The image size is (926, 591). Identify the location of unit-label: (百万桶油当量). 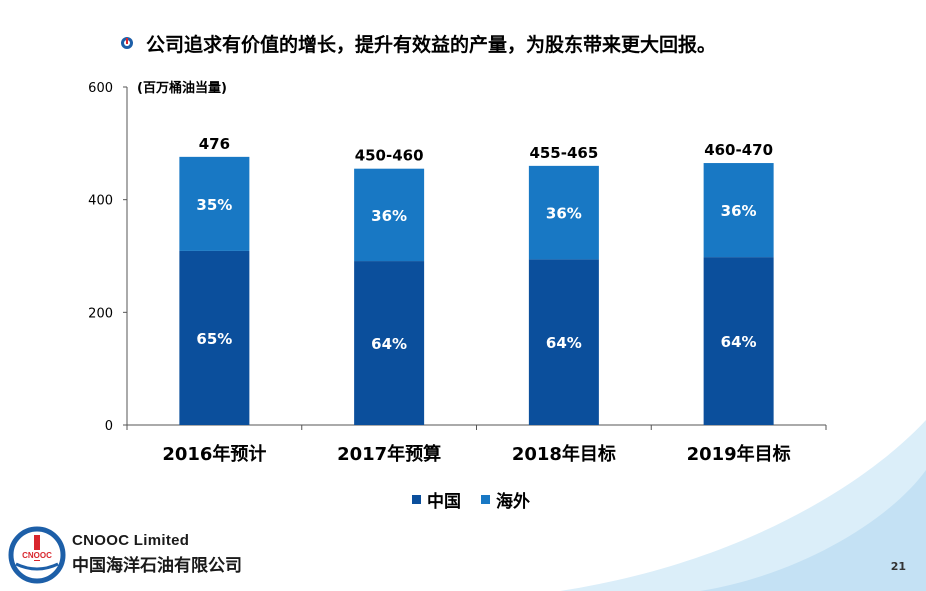
(182, 88).